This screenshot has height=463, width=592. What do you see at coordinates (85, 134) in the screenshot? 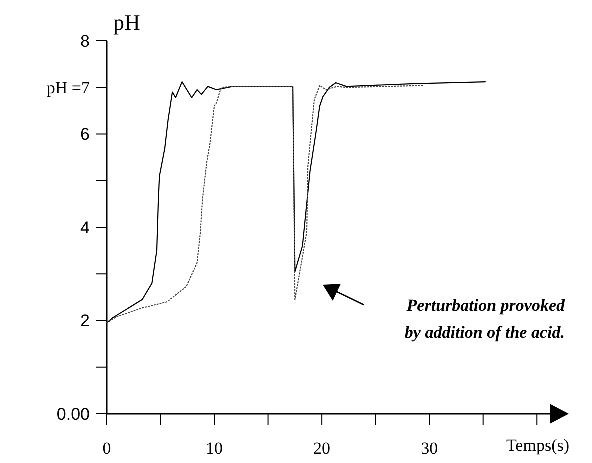
I see `y-tick-label: 6` at bounding box center [85, 134].